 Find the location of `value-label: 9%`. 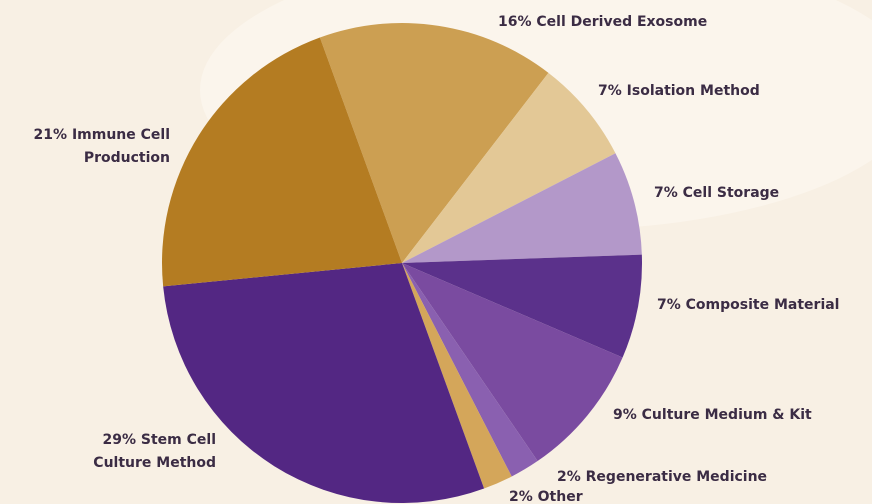

value-label: 9% is located at coordinates (625, 415).